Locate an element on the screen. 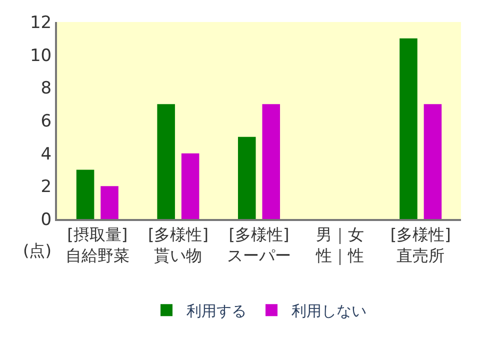 Image resolution: width=480 pixels, height=360 pixels. x-tick-label: [摂取量] 自給野菜 is located at coordinates (97, 245).